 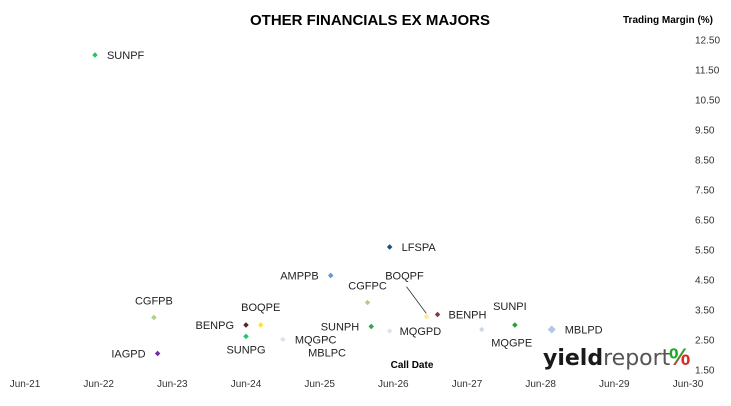 What do you see at coordinates (540, 384) in the screenshot?
I see `x-tick-label: Jun-28` at bounding box center [540, 384].